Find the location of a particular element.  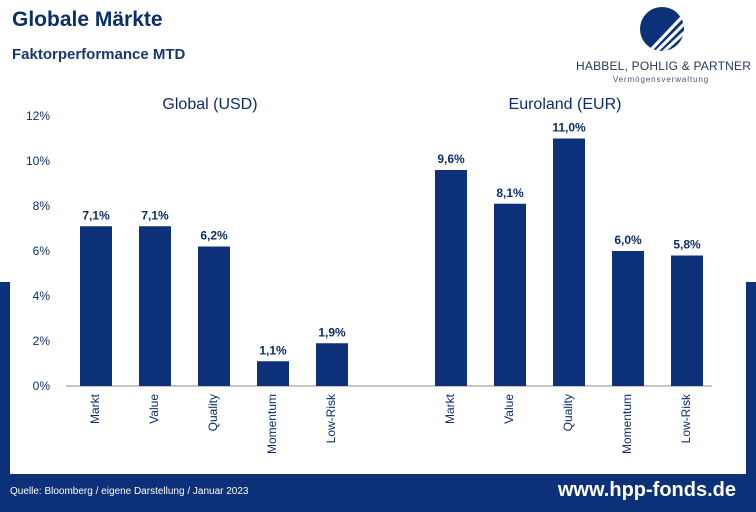

chart-title: Globale Märkte is located at coordinates (87, 19).